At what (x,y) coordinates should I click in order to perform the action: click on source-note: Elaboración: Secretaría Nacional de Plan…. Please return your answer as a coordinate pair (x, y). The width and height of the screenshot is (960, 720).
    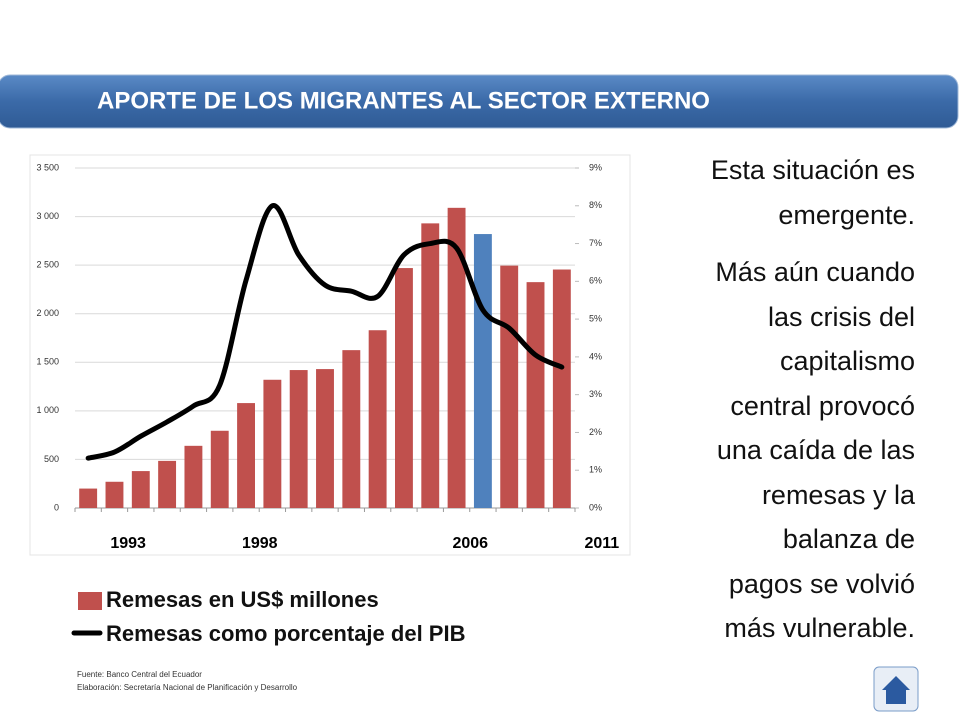
    Looking at the image, I should click on (187, 687).